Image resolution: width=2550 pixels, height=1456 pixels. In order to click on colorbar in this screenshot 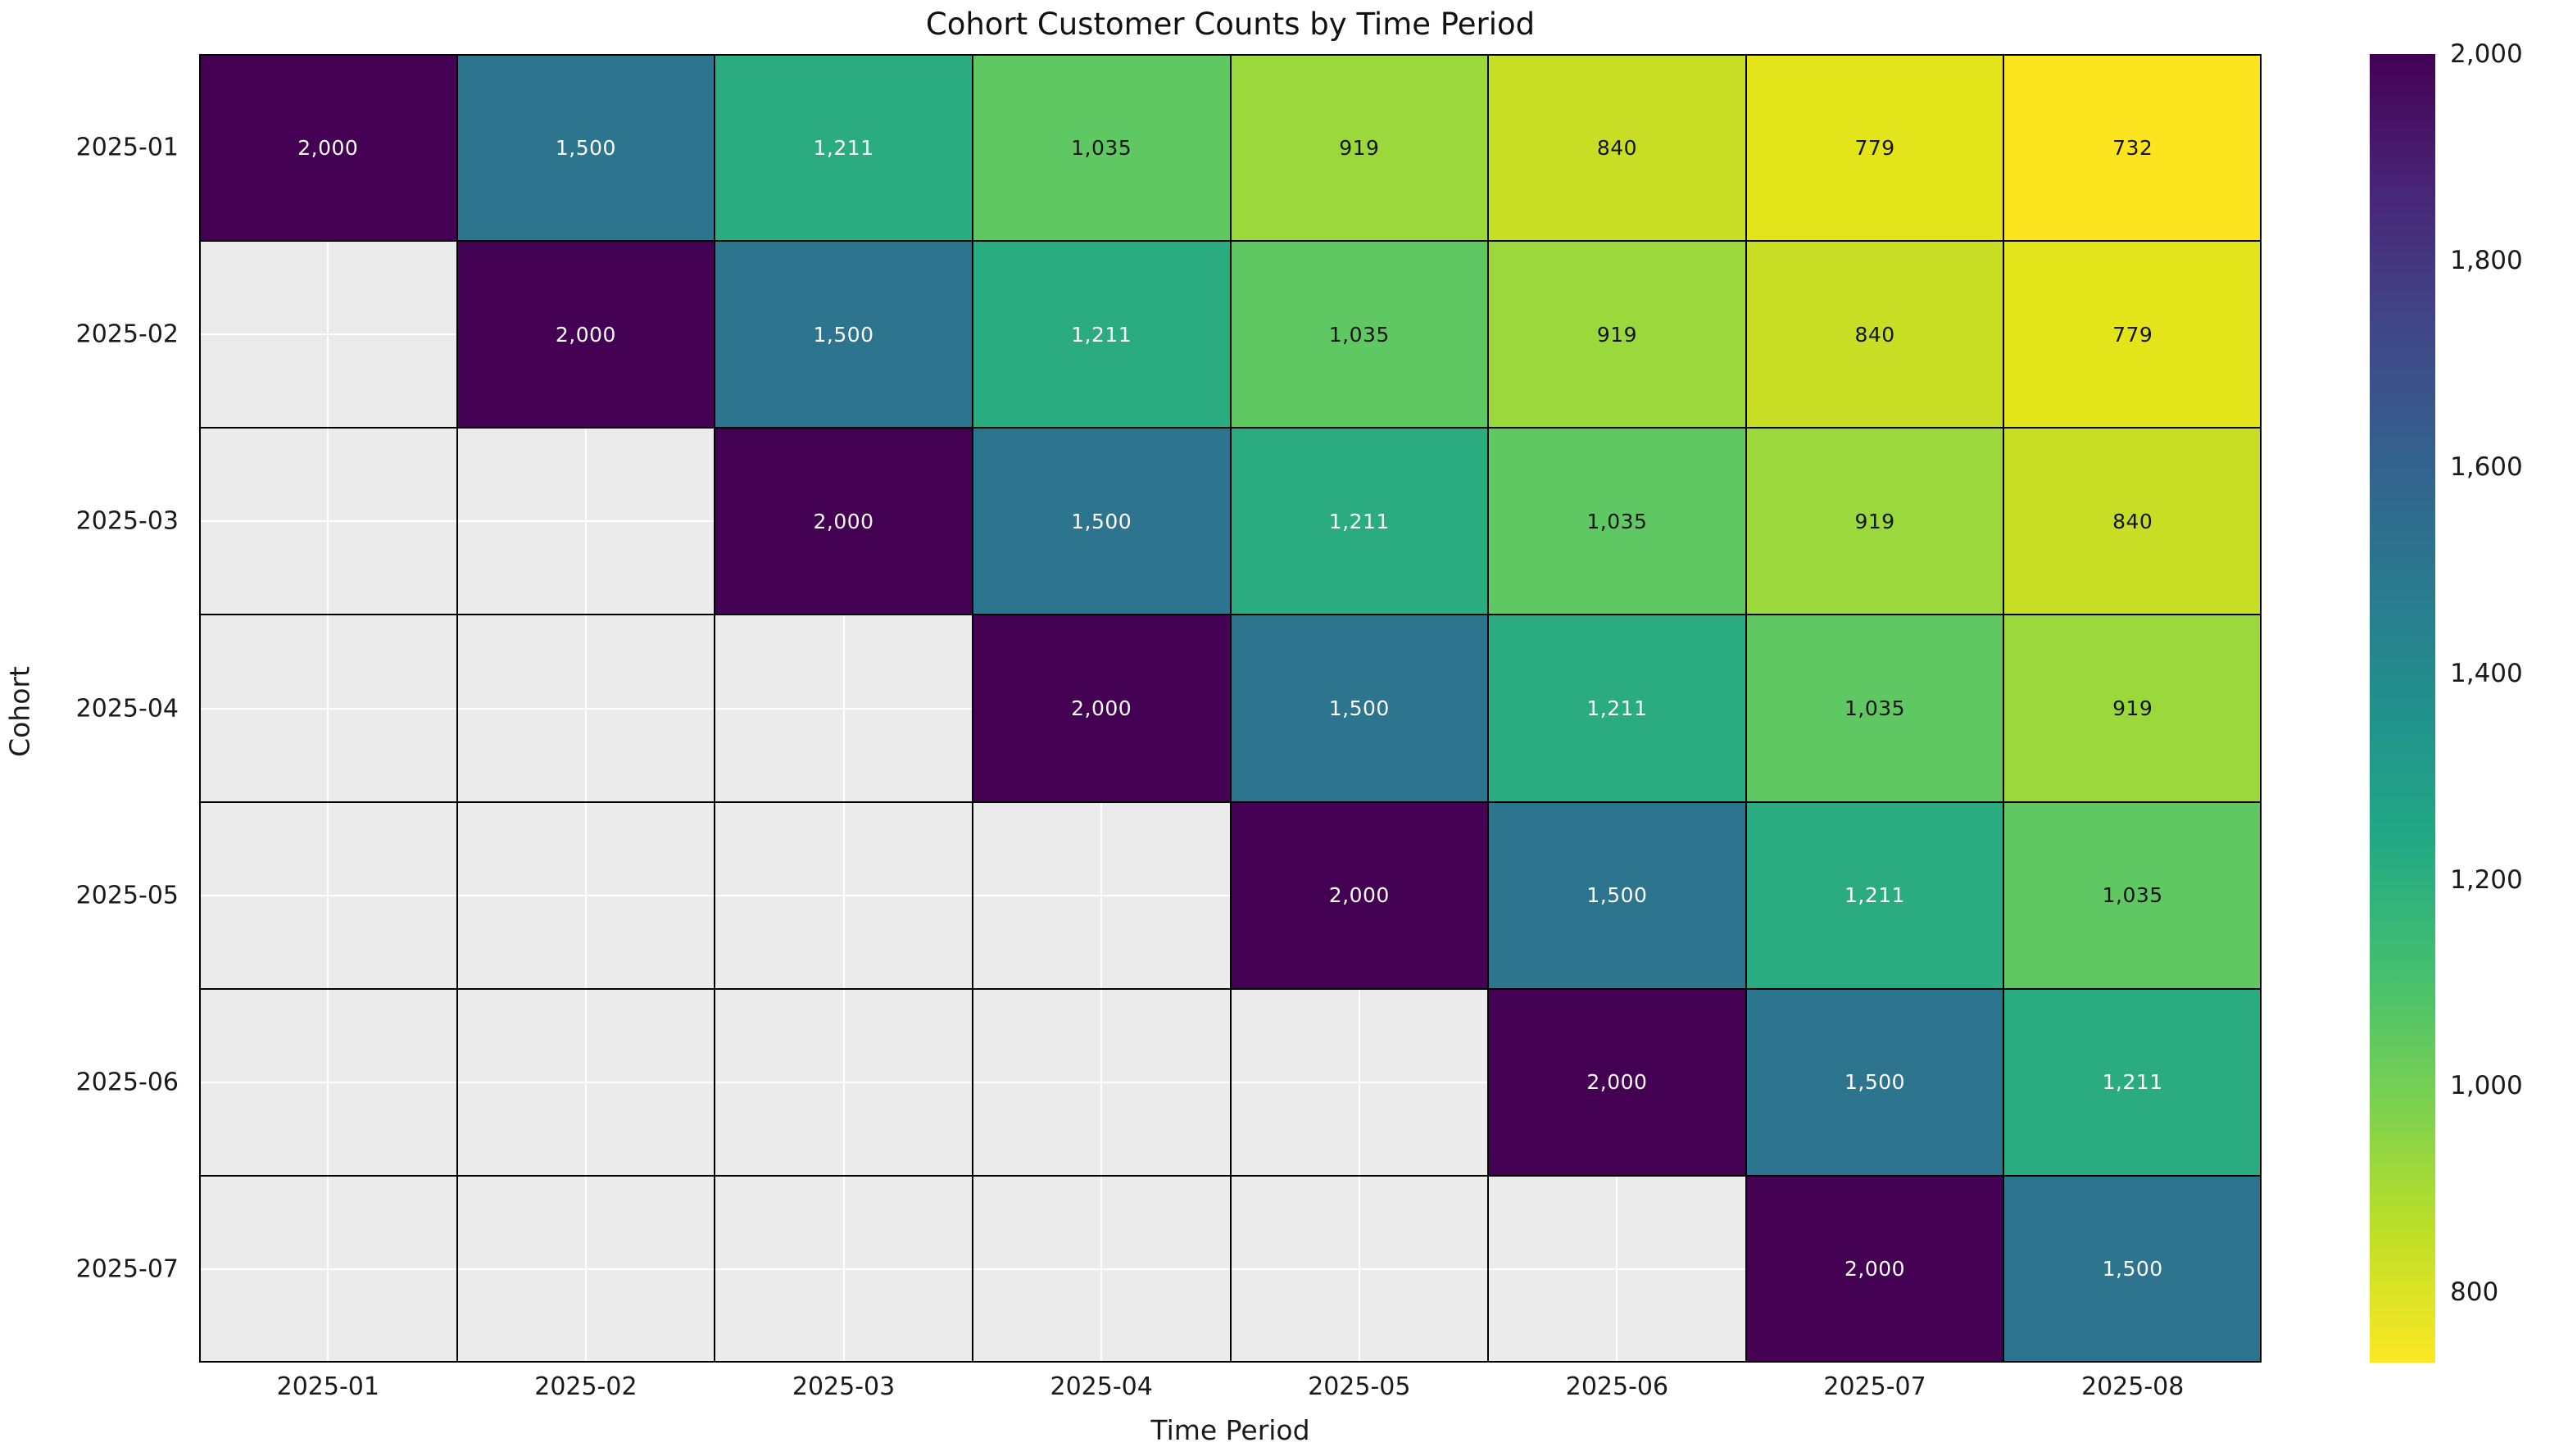, I will do `click(2402, 709)`.